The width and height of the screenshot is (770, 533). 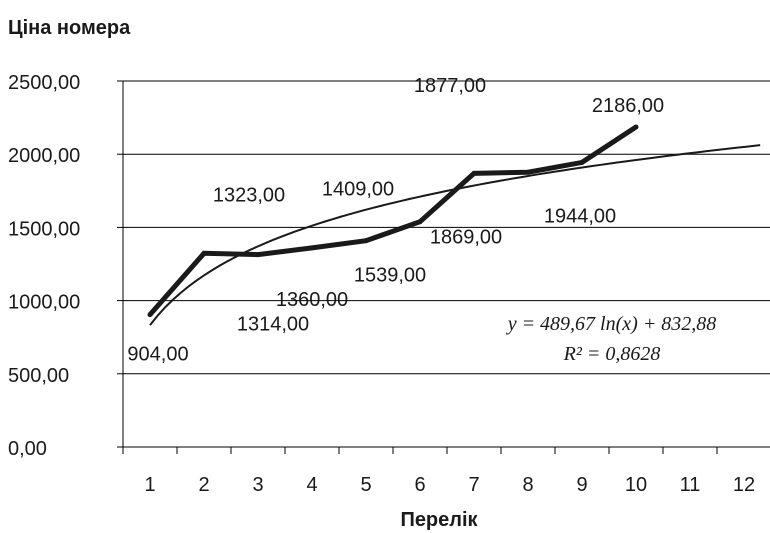 What do you see at coordinates (419, 485) in the screenshot?
I see `x-tick-label: 6` at bounding box center [419, 485].